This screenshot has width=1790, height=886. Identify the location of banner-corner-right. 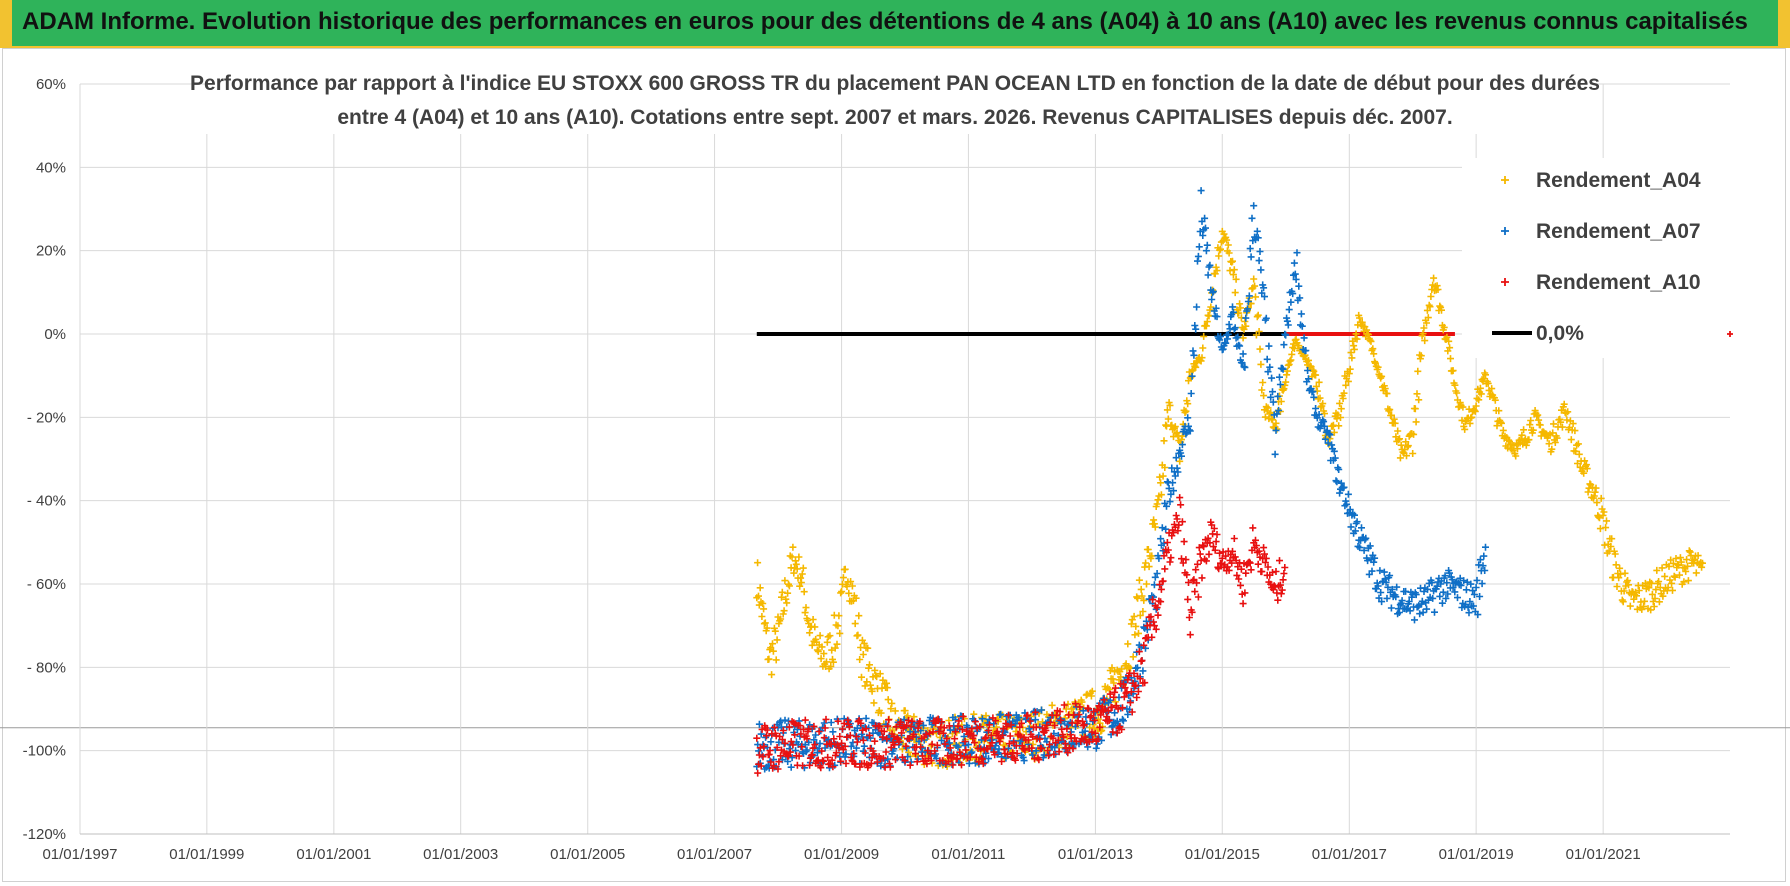
(1784, 24).